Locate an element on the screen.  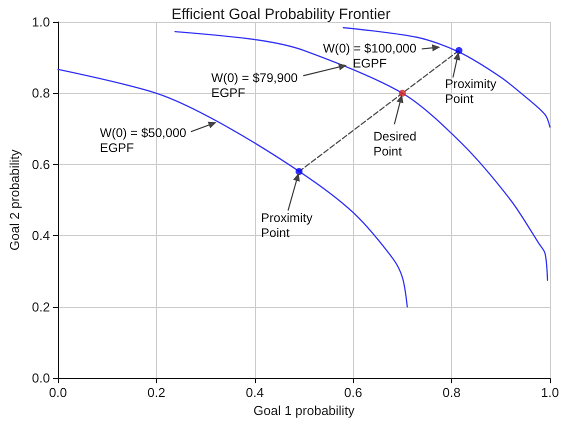
x-axis-title: Goal 1 probability is located at coordinates (304, 410).